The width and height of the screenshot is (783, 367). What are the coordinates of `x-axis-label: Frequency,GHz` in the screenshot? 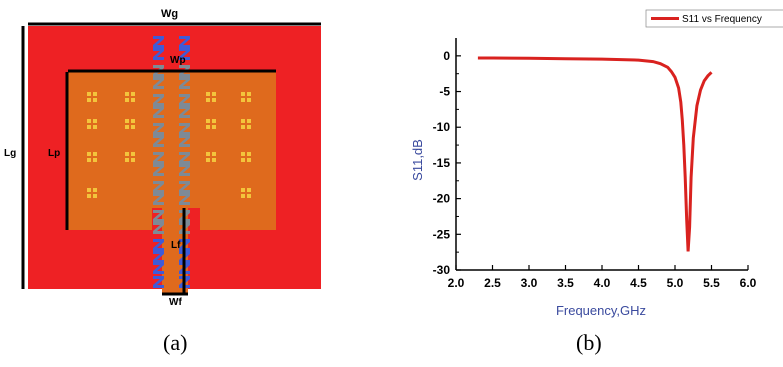 It's located at (601, 310).